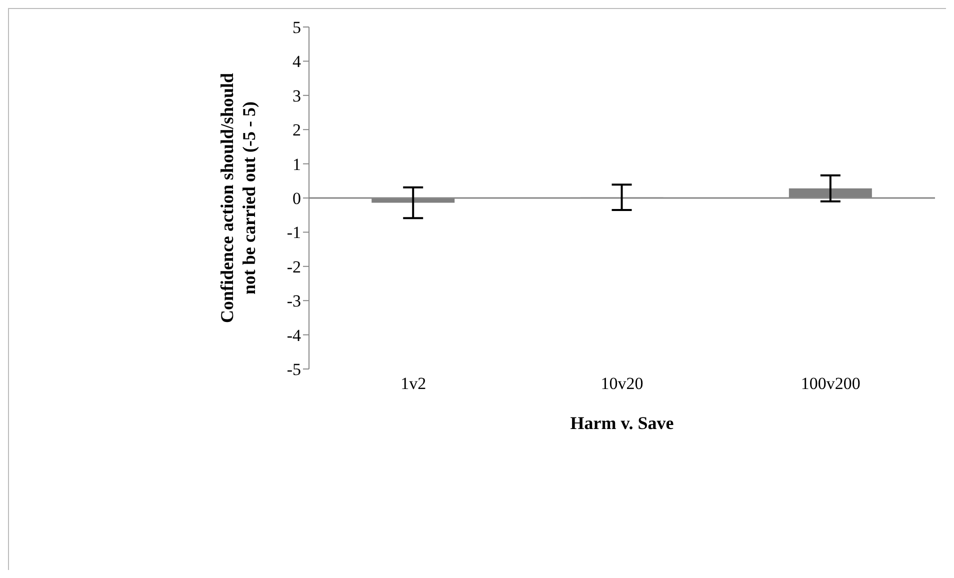 The width and height of the screenshot is (954, 578). I want to click on y-tick-label: -5, so click(293, 370).